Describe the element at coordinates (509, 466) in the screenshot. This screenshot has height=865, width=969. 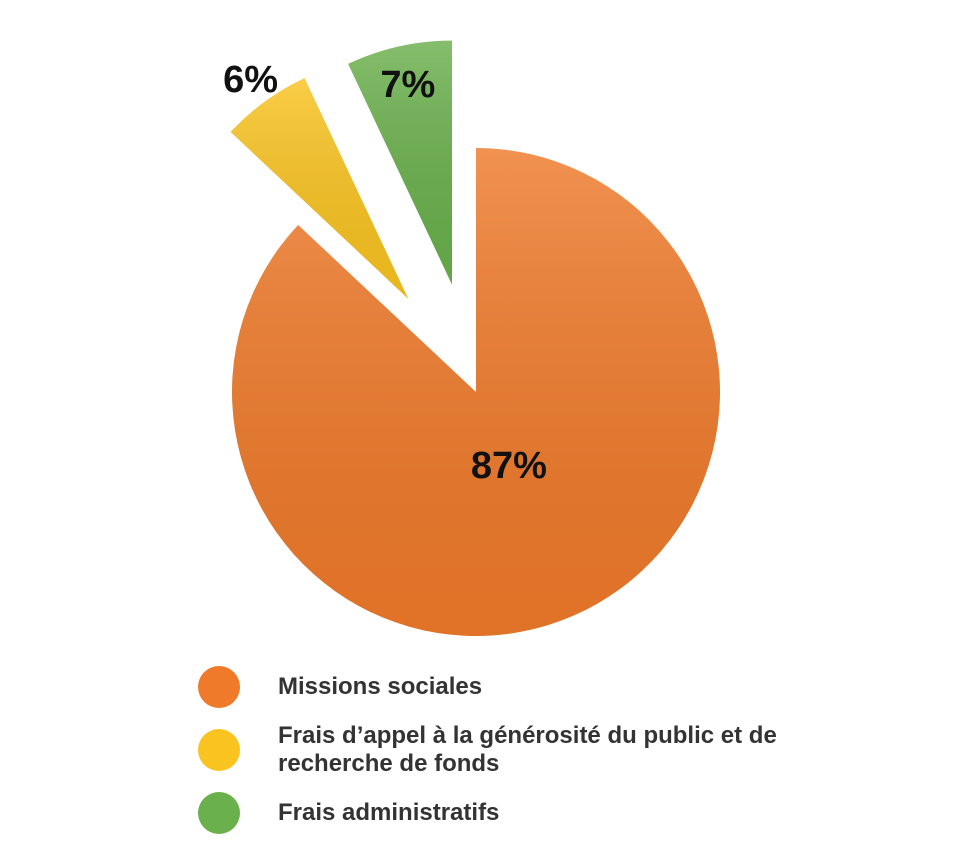
I see `slice-label: 87%` at that location.